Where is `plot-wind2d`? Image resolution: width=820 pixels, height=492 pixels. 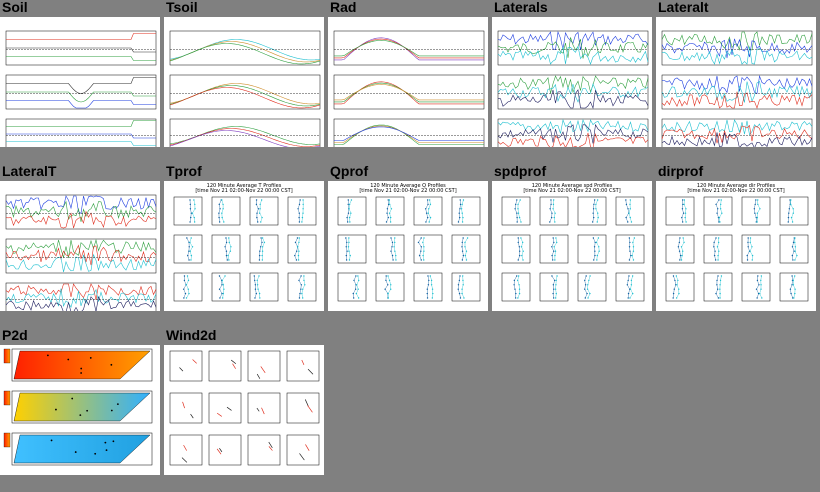 plot-wind2d is located at coordinates (244, 408).